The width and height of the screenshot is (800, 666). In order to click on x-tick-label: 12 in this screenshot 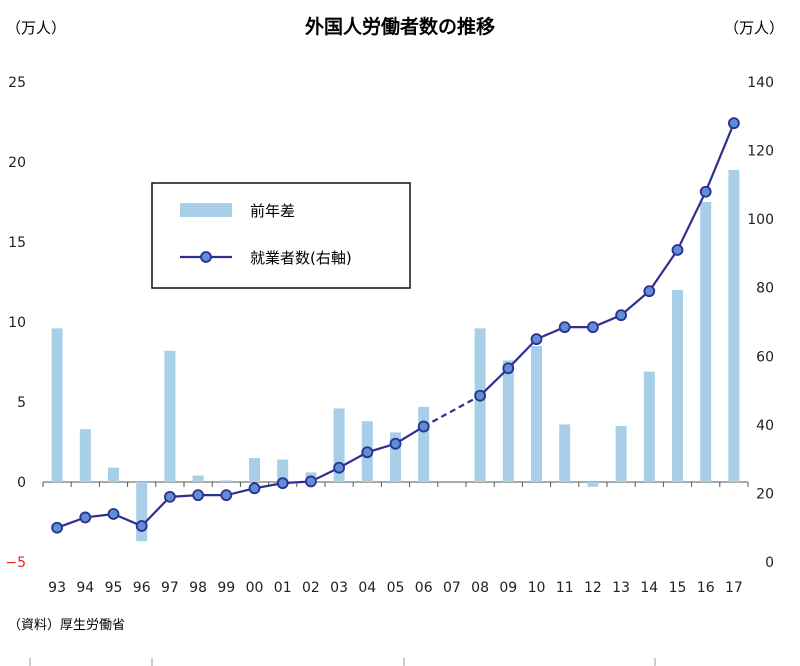, I will do `click(593, 588)`.